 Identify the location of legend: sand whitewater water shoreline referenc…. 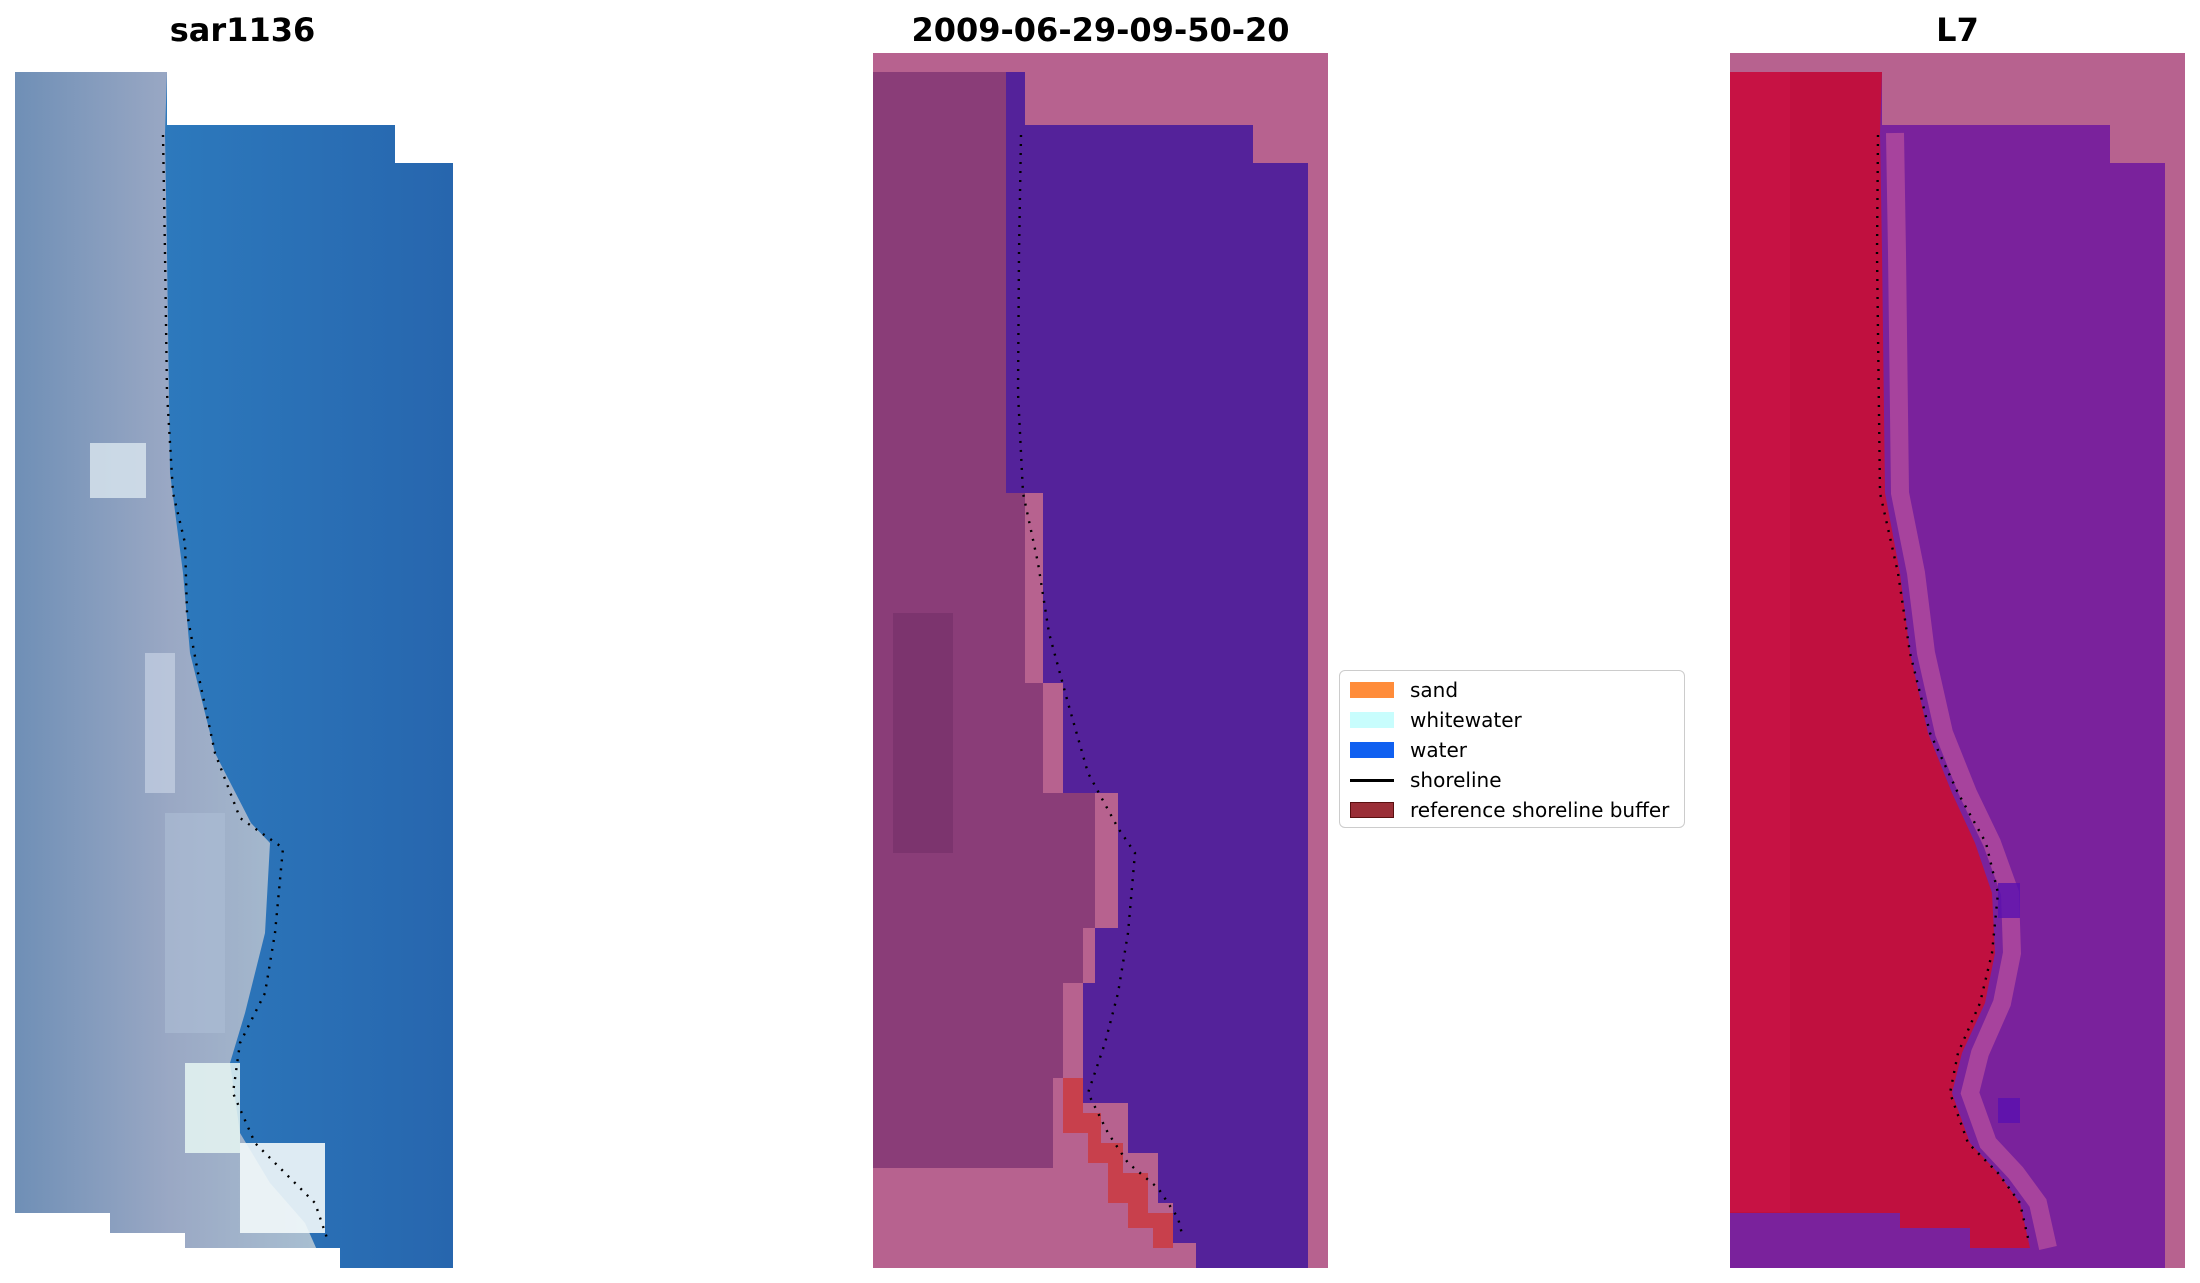
(1512, 749).